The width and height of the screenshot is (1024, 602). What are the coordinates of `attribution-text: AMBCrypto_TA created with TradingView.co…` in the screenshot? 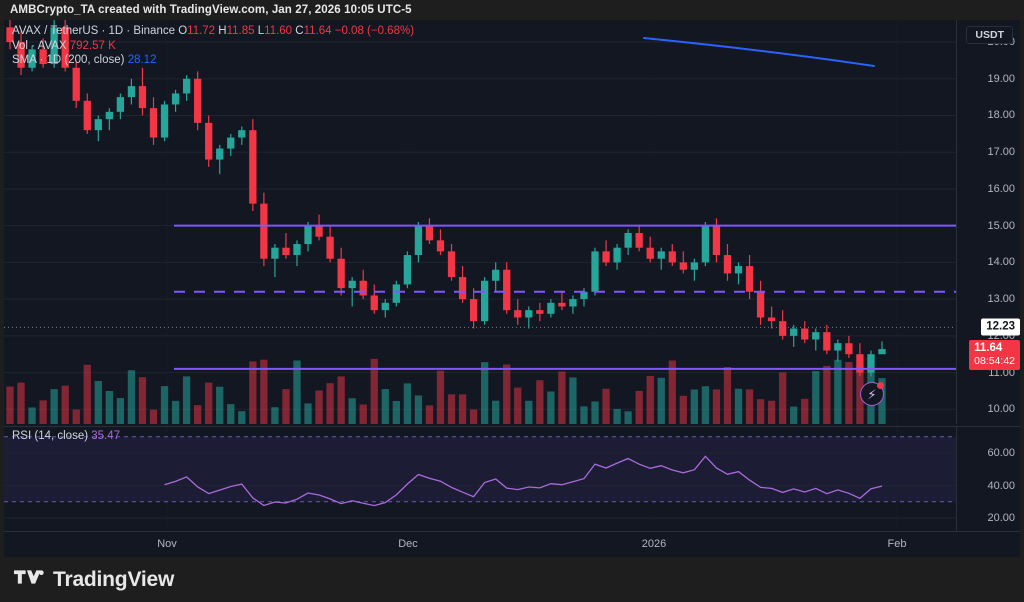 It's located at (512, 10).